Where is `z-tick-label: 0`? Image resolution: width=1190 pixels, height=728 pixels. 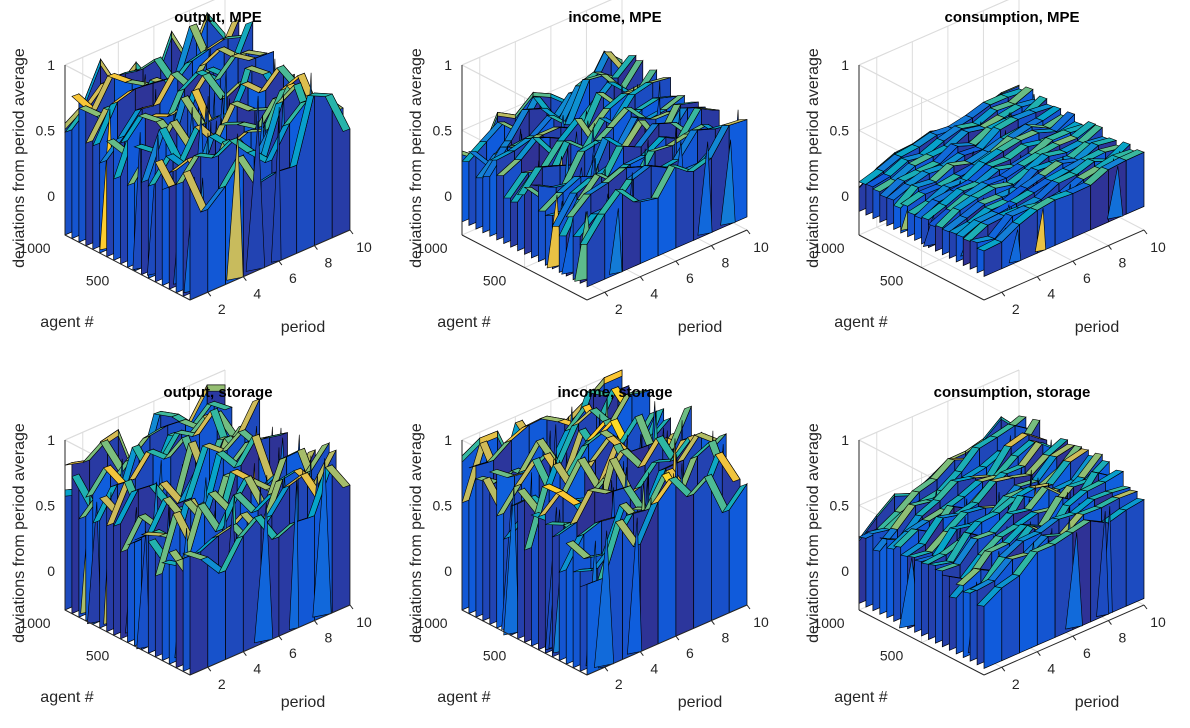
z-tick-label: 0 is located at coordinates (448, 571).